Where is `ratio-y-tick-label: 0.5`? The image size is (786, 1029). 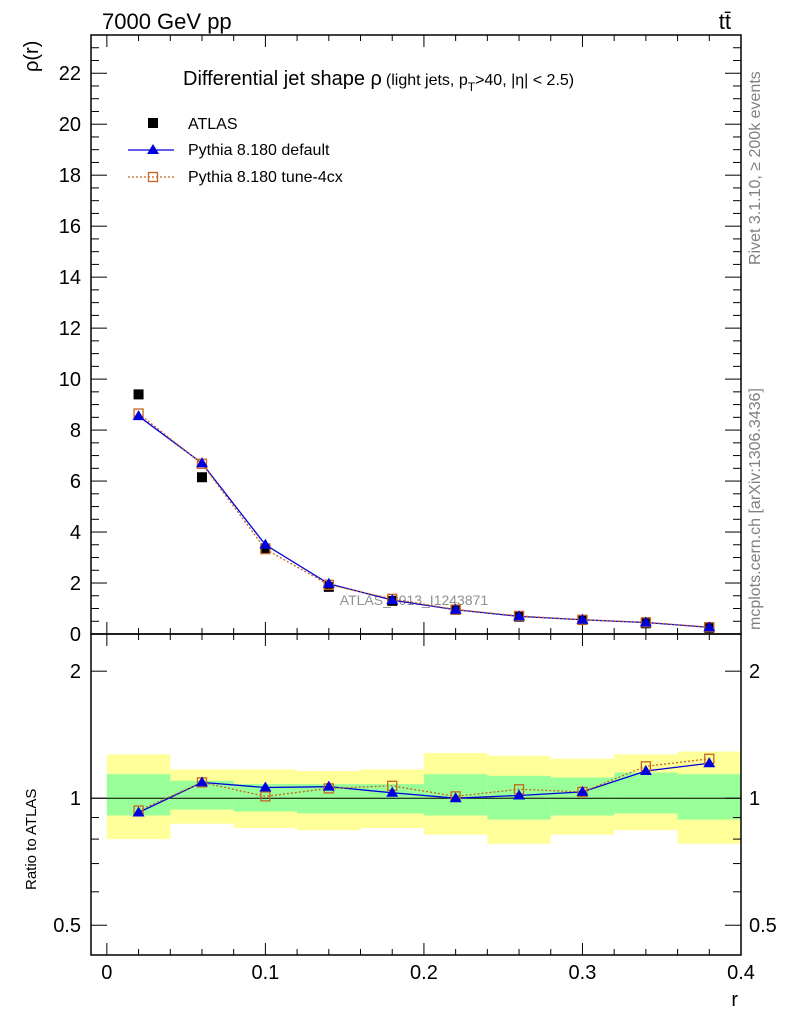 ratio-y-tick-label: 0.5 is located at coordinates (67, 926).